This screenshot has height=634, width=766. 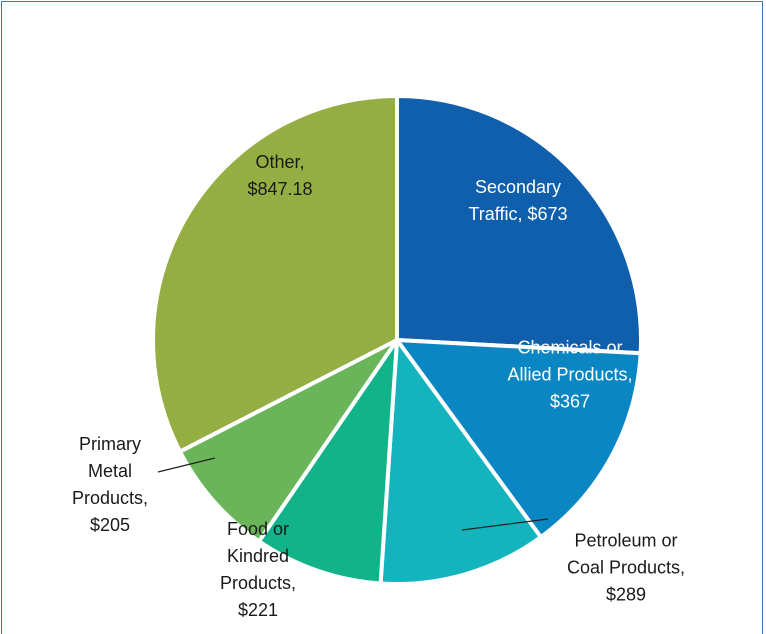 What do you see at coordinates (570, 401) in the screenshot?
I see `slice-value: $367` at bounding box center [570, 401].